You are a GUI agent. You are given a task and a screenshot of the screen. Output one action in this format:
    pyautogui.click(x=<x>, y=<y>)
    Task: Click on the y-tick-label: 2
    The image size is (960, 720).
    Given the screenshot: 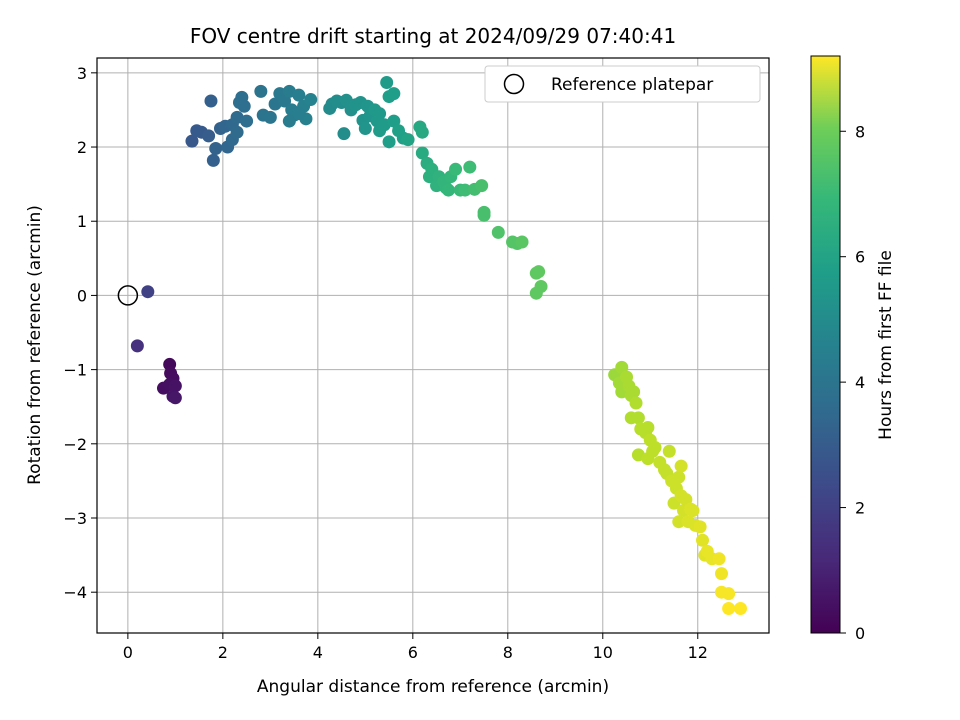 What is the action you would take?
    pyautogui.click(x=82, y=147)
    